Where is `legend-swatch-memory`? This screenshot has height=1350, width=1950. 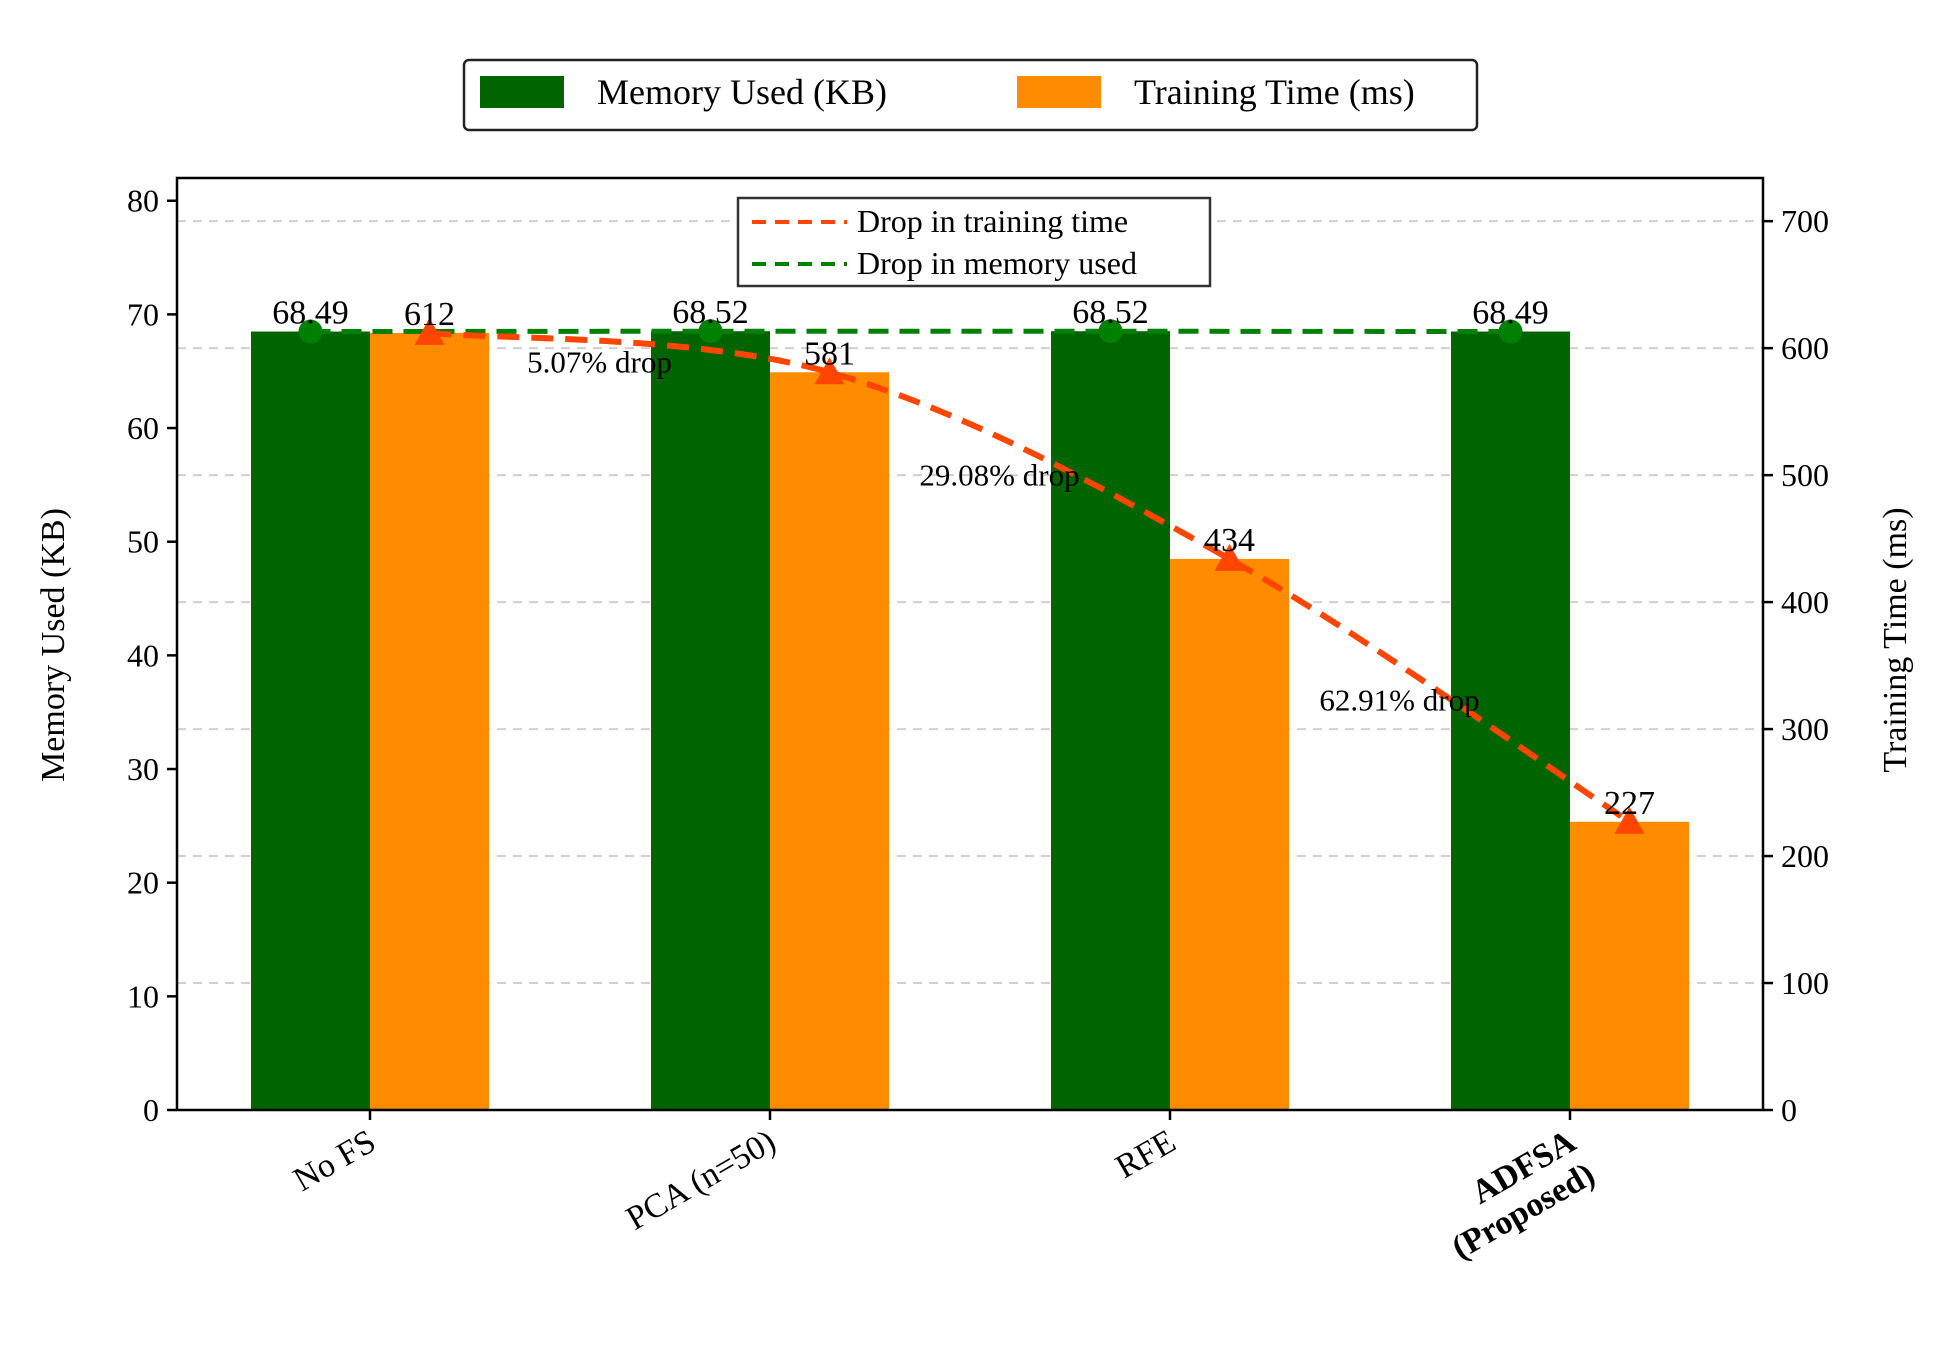 legend-swatch-memory is located at coordinates (522, 92).